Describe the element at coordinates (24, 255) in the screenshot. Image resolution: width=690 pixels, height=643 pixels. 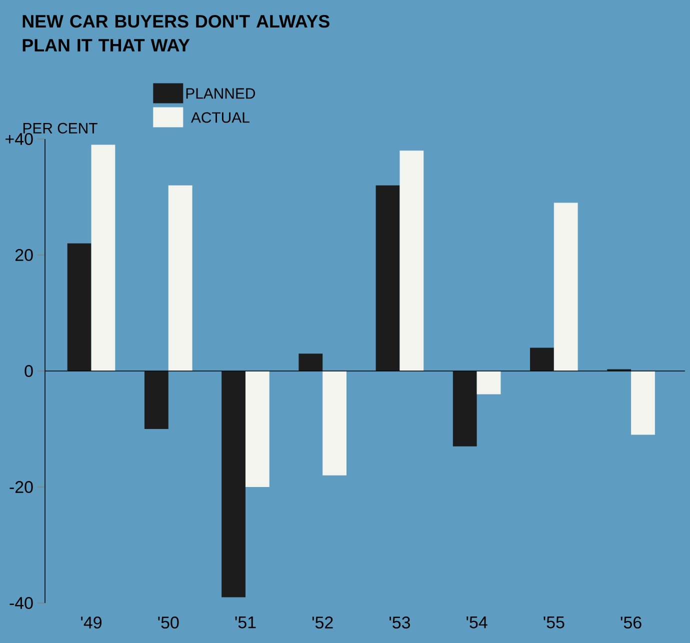
I see `y-tick-label: 20` at that location.